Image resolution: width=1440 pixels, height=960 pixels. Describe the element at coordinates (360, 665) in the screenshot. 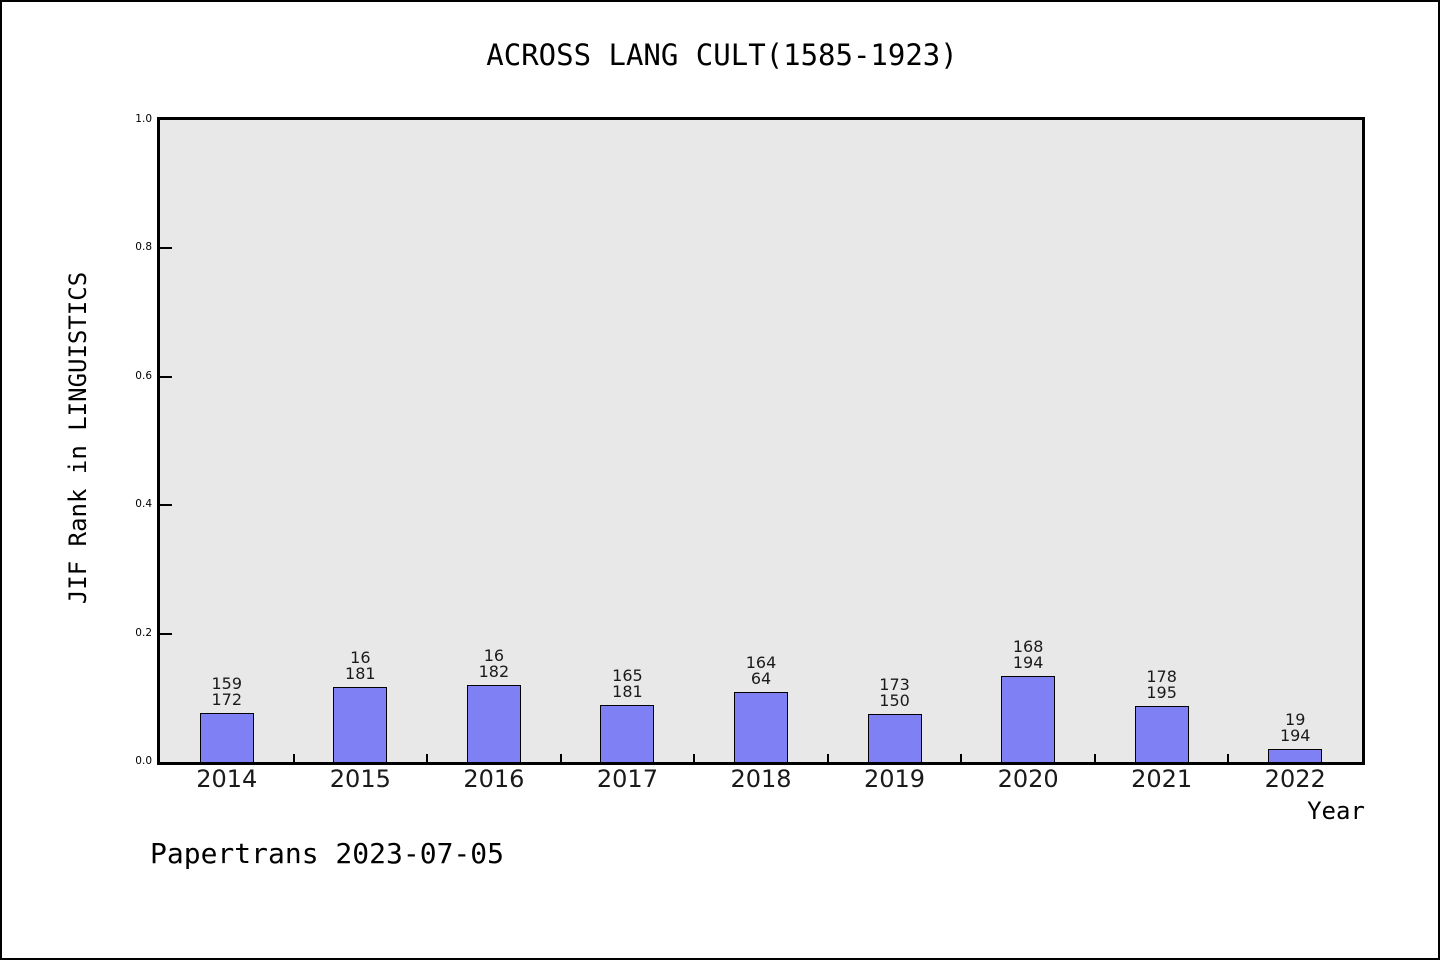

I see `bar-value-label-2015: 16 181` at that location.